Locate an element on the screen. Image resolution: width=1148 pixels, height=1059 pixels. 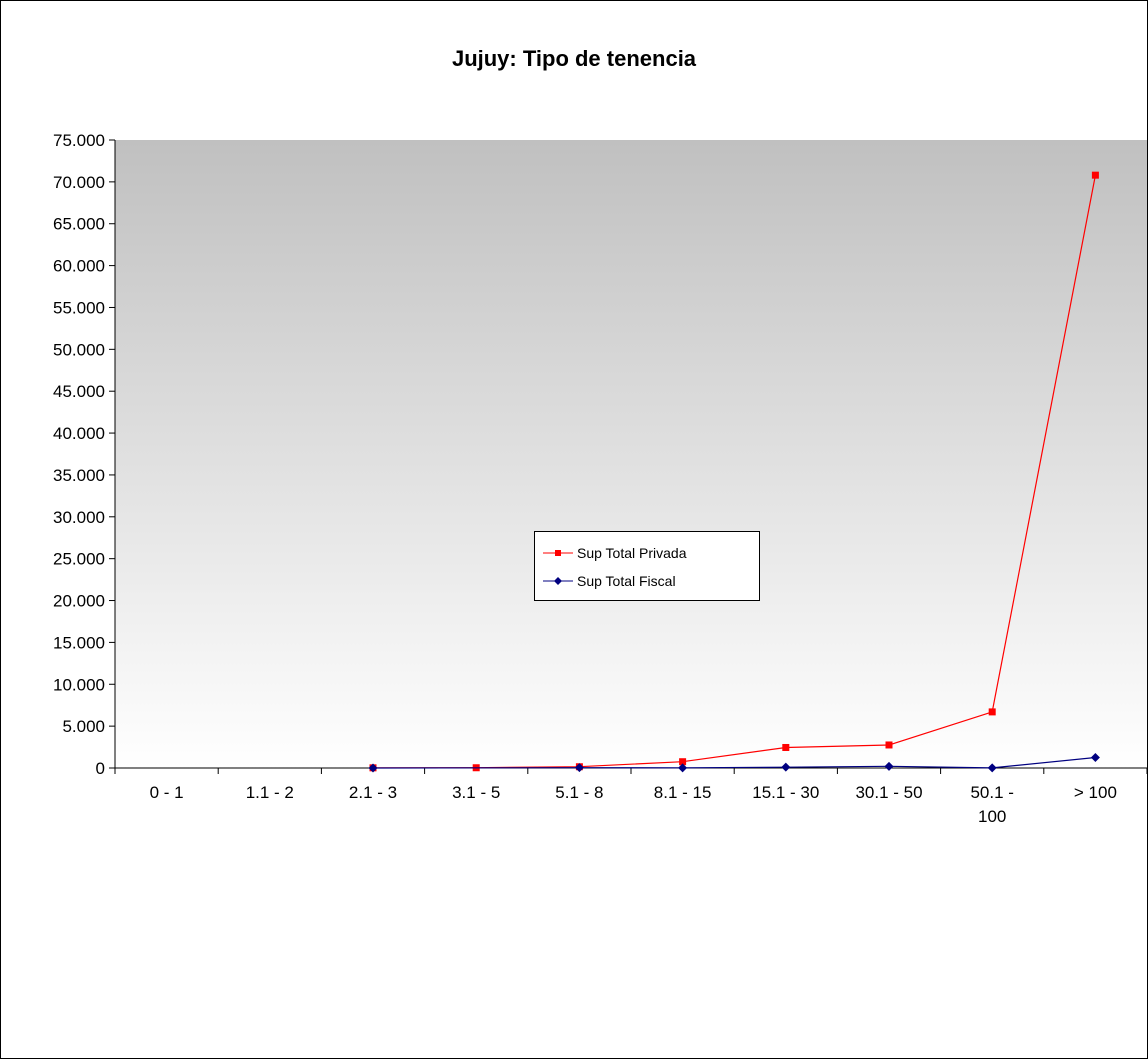
y-tick-label: 70.000 is located at coordinates (79, 182).